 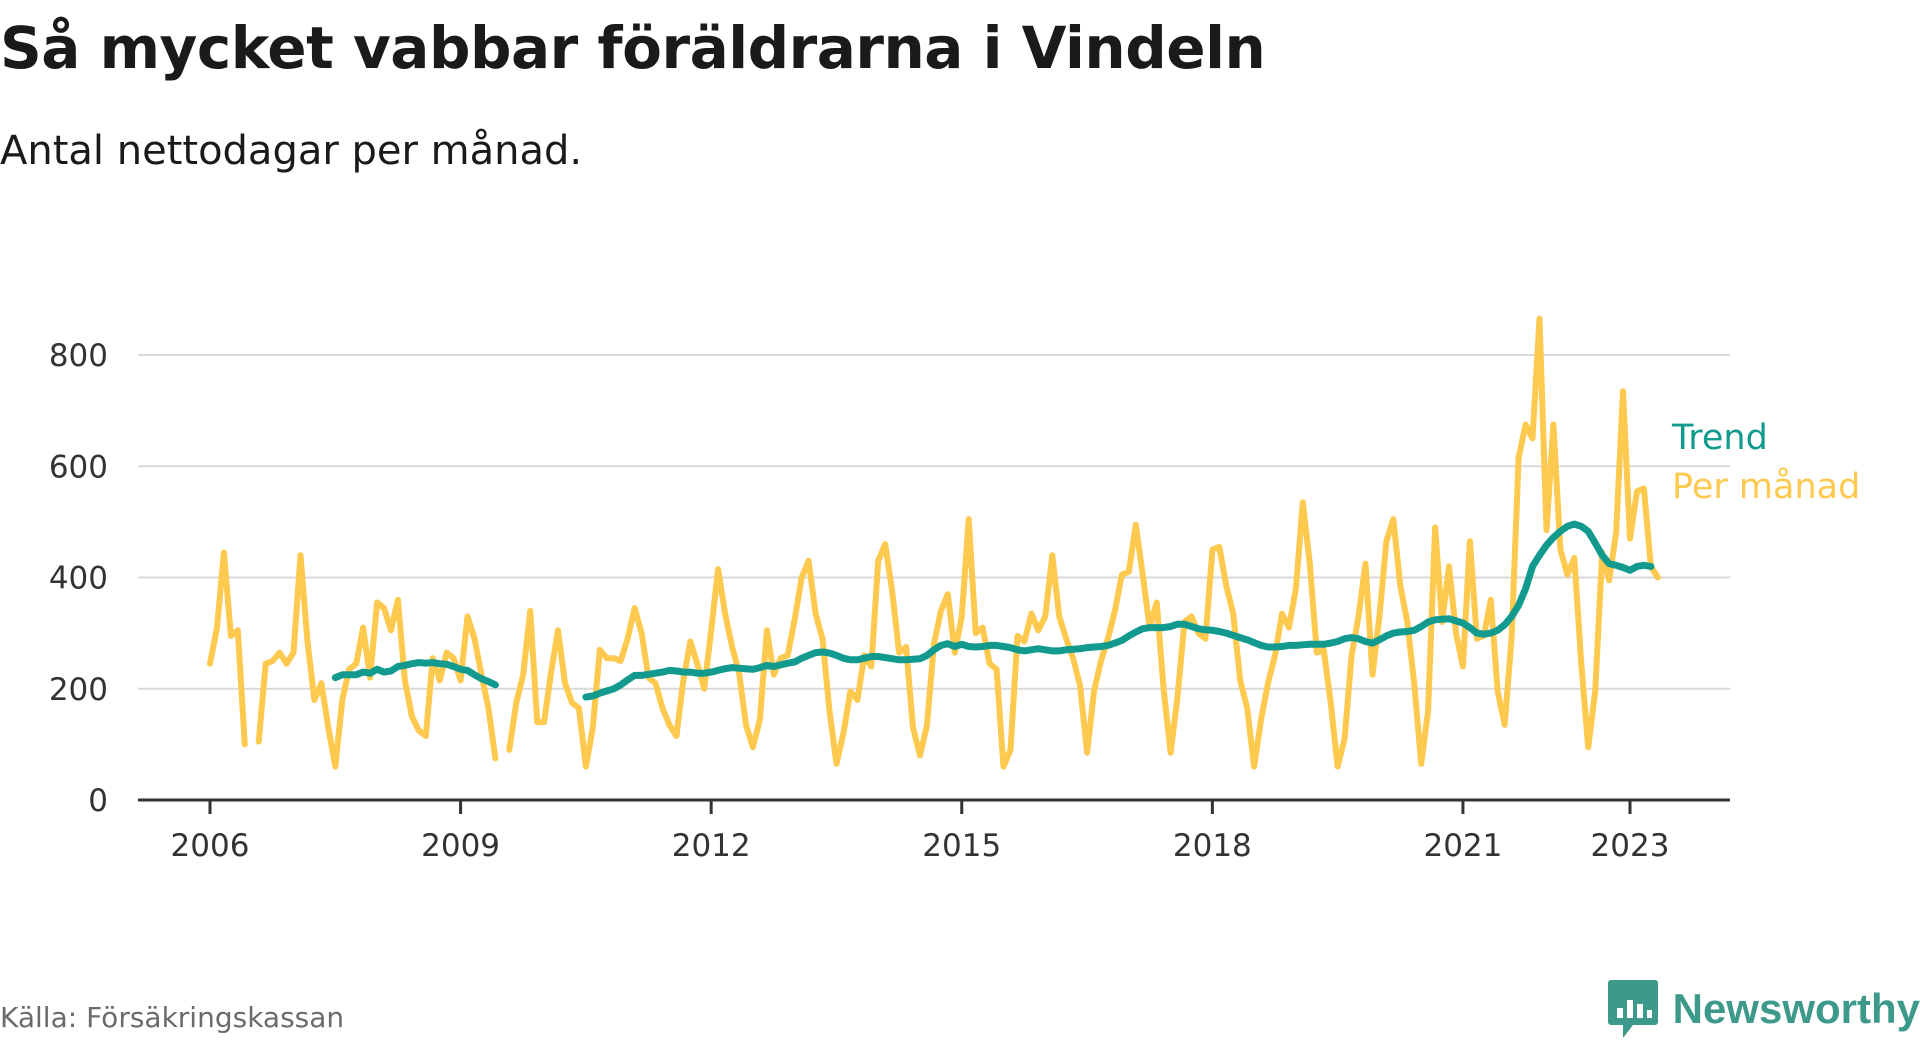 What do you see at coordinates (1765, 462) in the screenshot?
I see `series-labels: Per månad Trend` at bounding box center [1765, 462].